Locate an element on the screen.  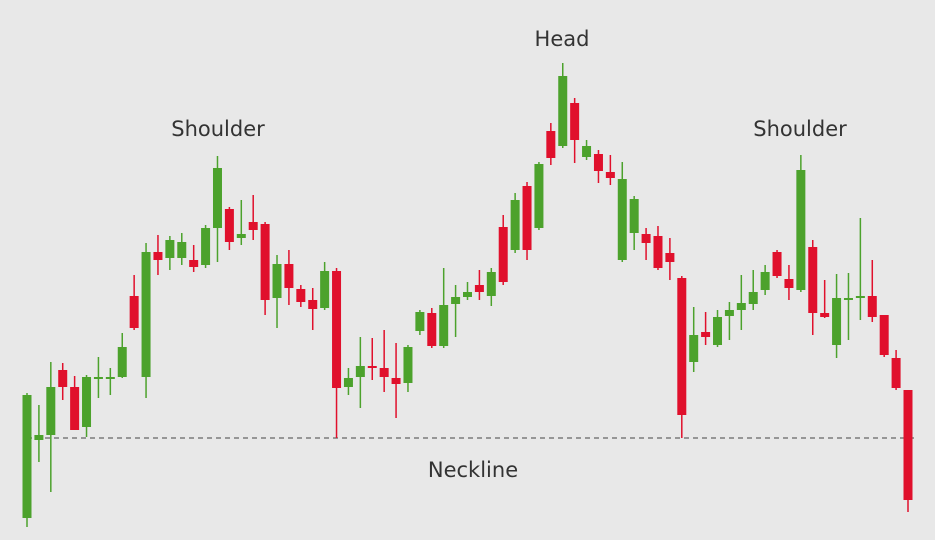
neckline-label: Neckline is located at coordinates (473, 470).